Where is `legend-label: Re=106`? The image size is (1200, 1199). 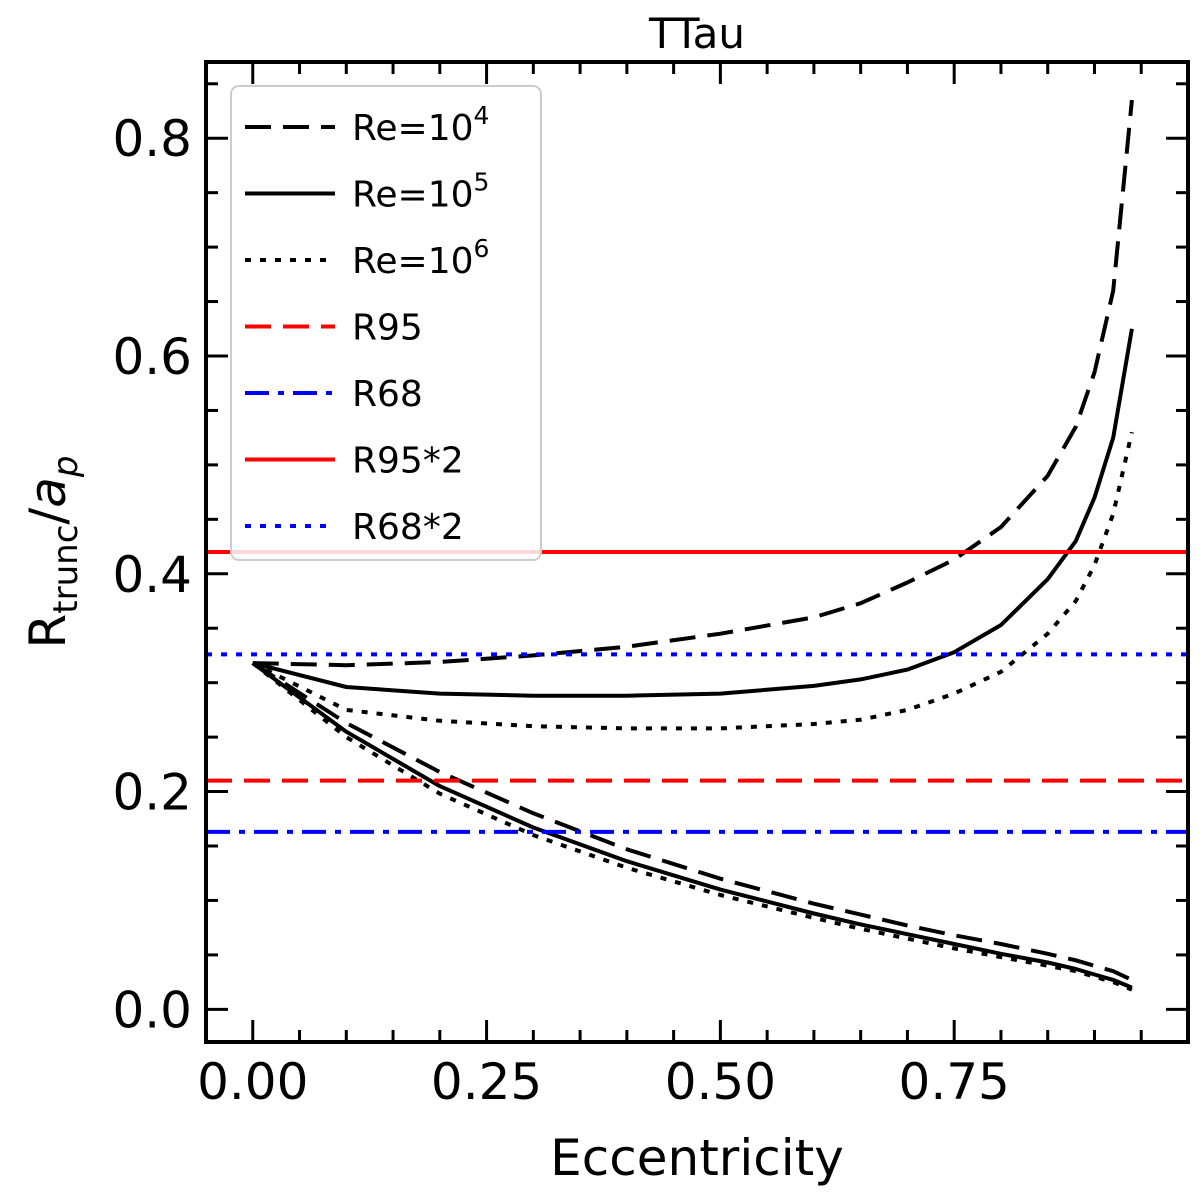 legend-label: Re=106 is located at coordinates (420, 258).